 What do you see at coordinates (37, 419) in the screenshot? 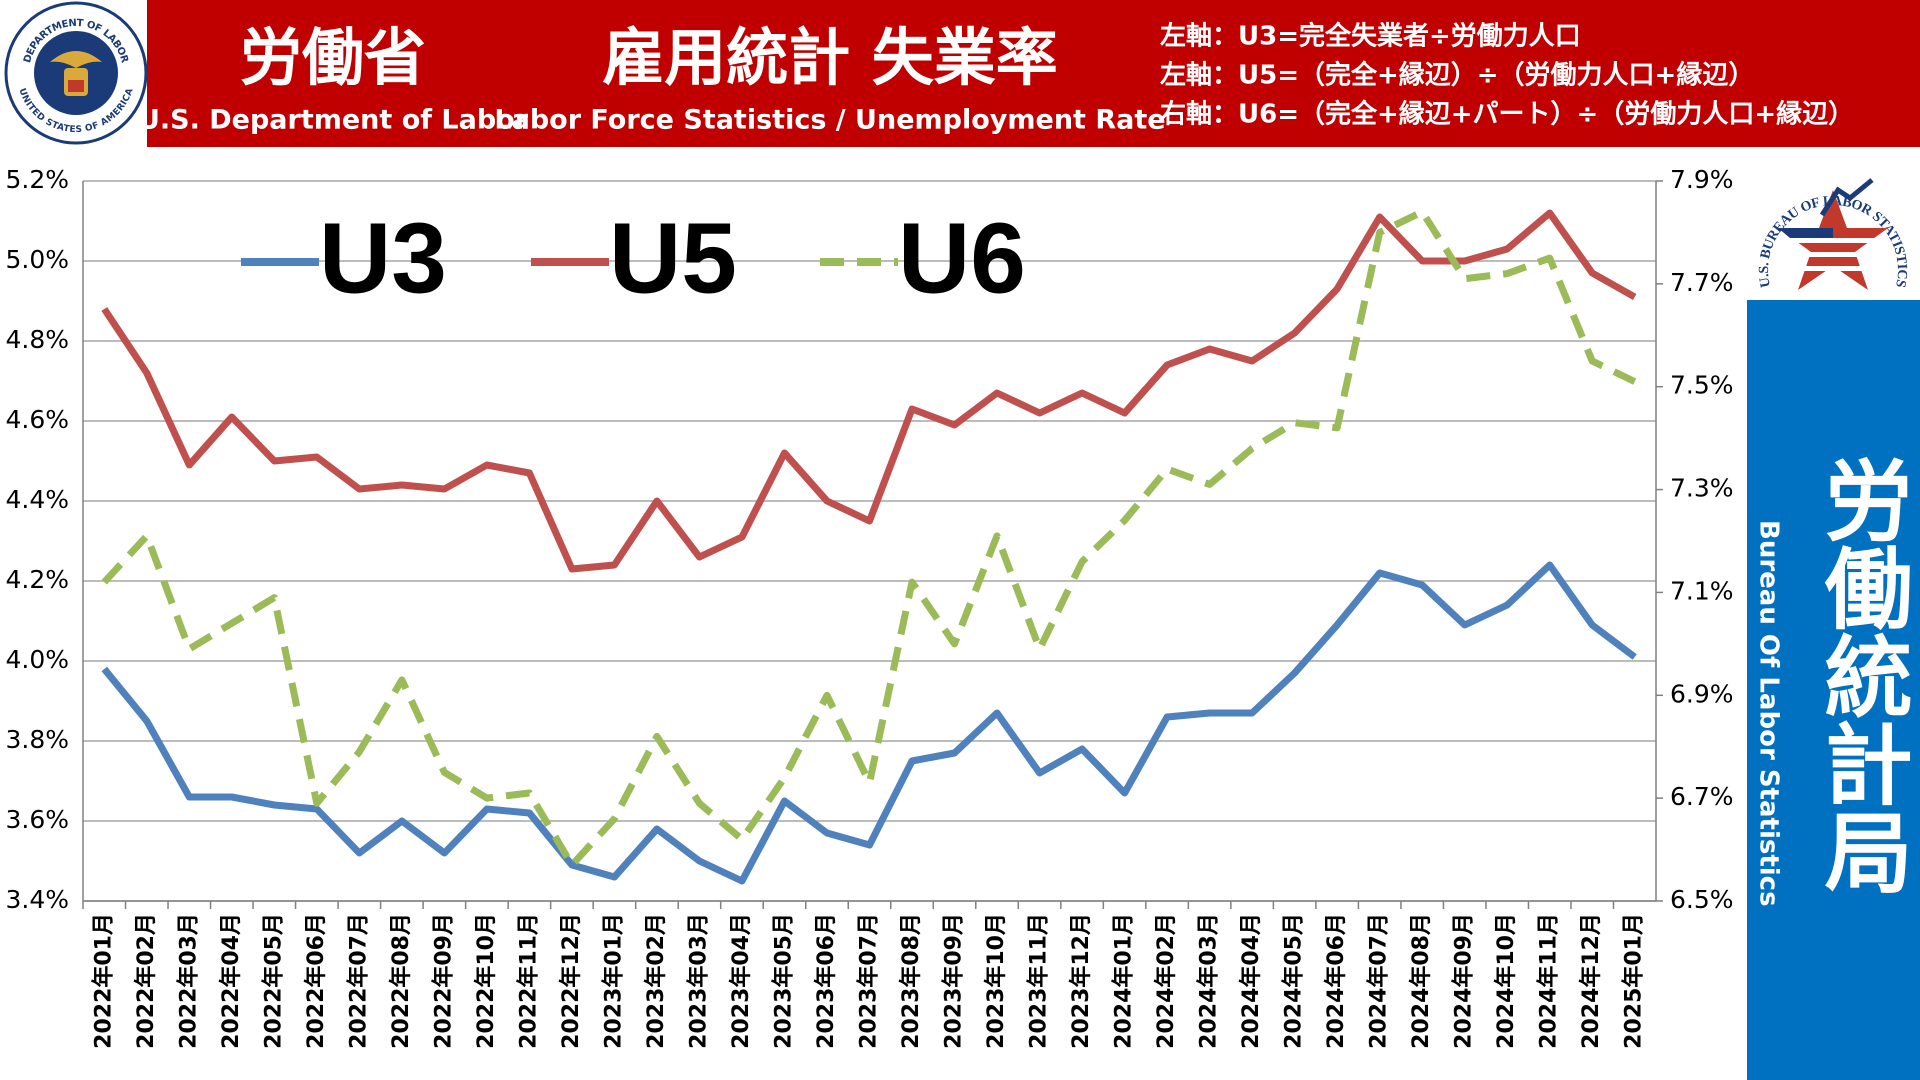
I see `y-tick-label: 4.6%` at bounding box center [37, 419].